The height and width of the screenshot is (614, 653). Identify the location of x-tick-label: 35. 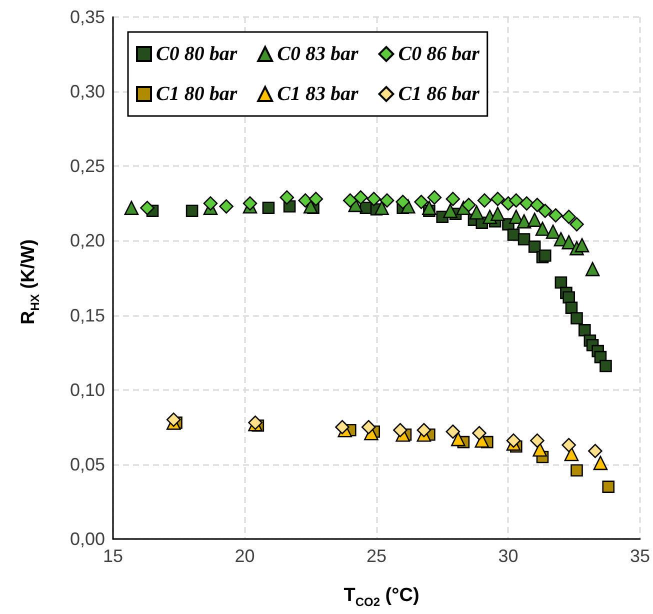
(640, 556).